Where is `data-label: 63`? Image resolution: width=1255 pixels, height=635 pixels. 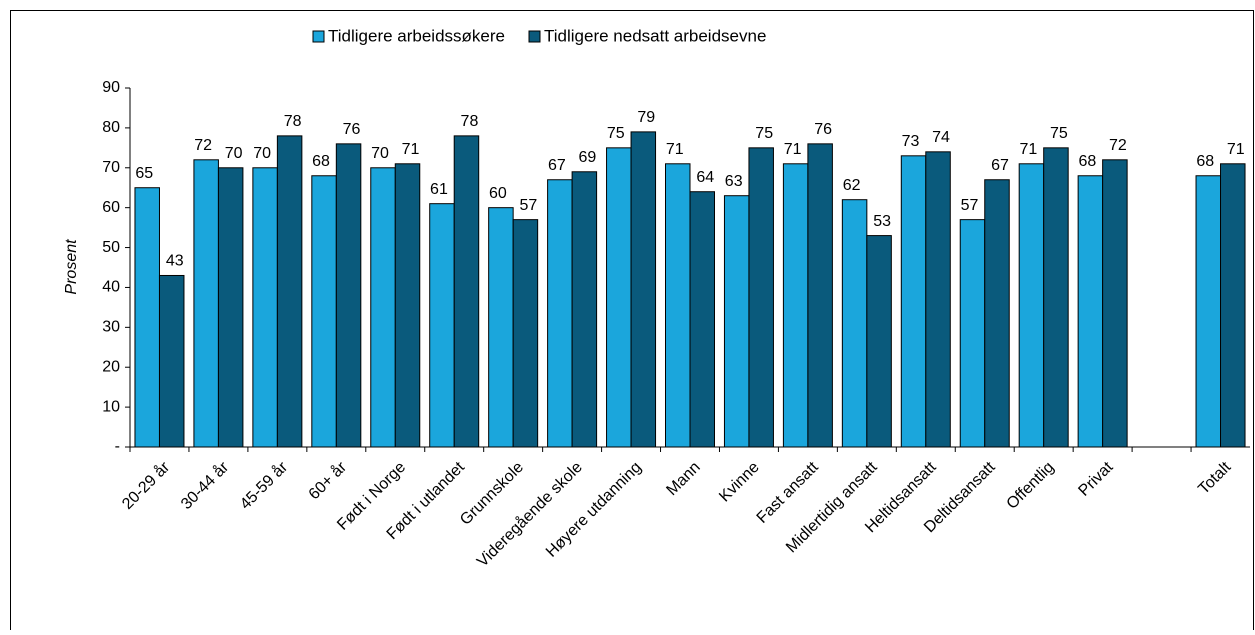 data-label: 63 is located at coordinates (734, 181).